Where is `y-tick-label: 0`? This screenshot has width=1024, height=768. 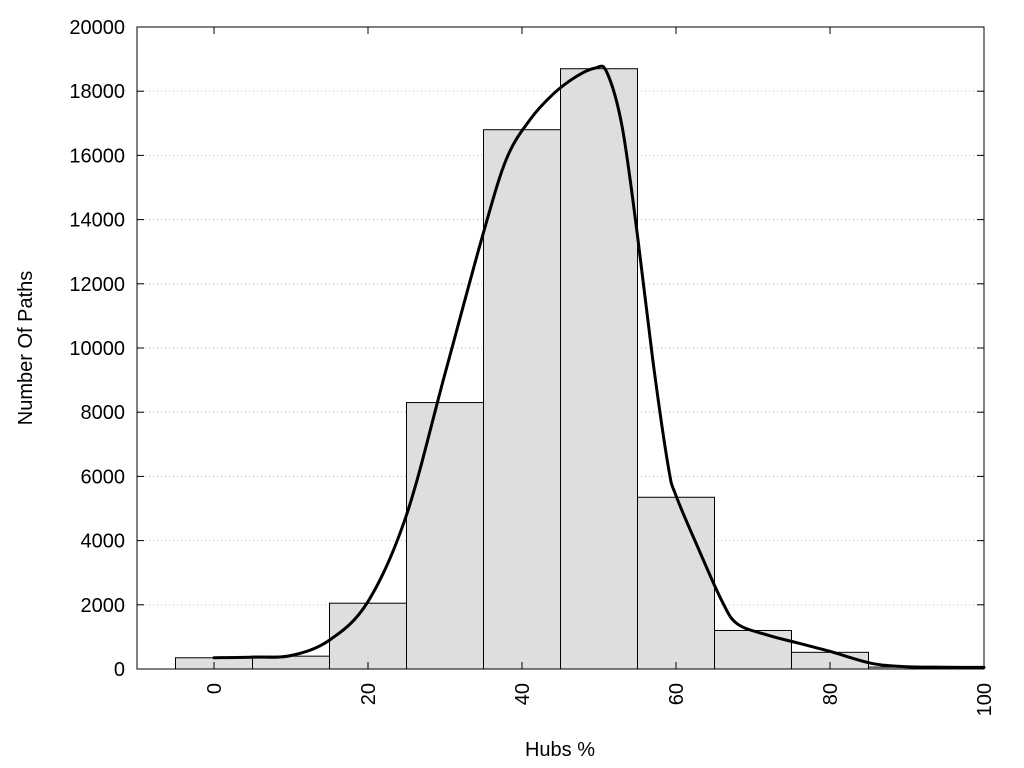 y-tick-label: 0 is located at coordinates (119, 670).